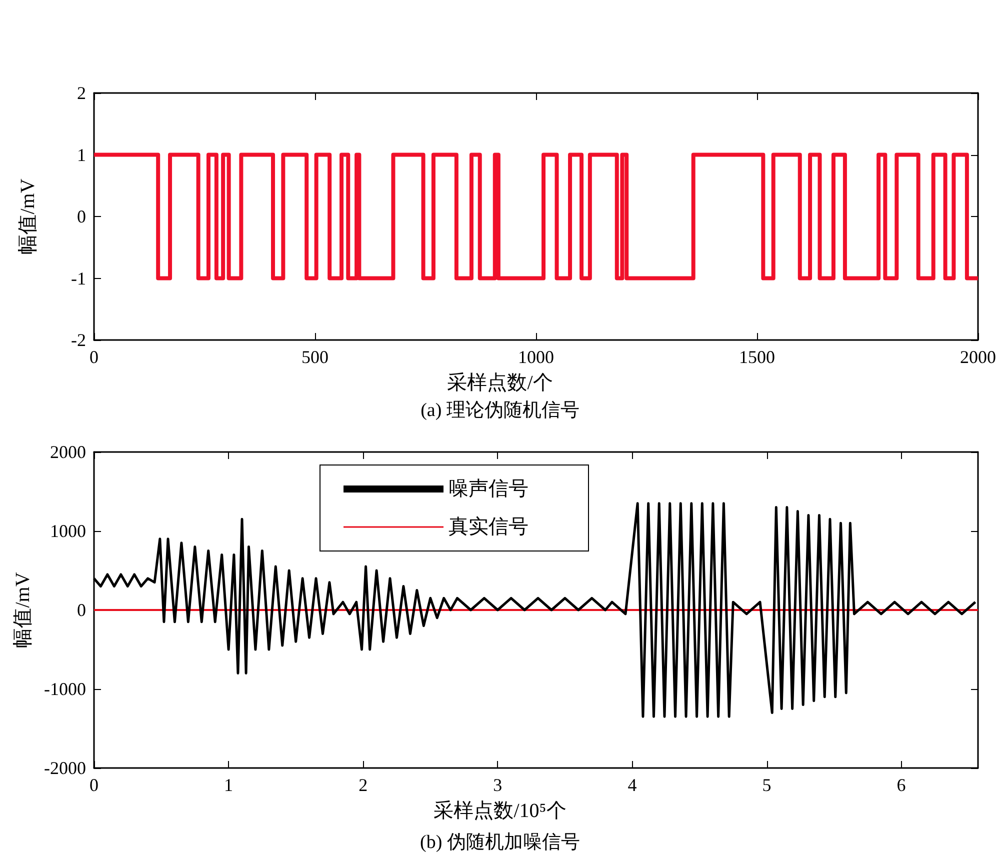 This screenshot has width=1000, height=862. Describe the element at coordinates (229, 785) in the screenshot. I see `x-tick-label: 1` at that location.